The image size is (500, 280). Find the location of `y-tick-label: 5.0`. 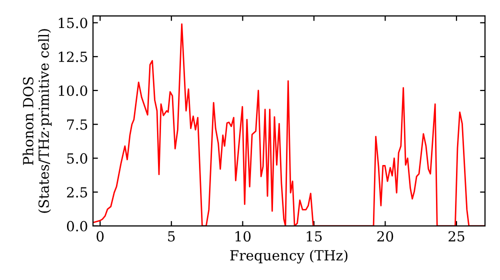

y-tick-label: 5.0 is located at coordinates (77, 158).